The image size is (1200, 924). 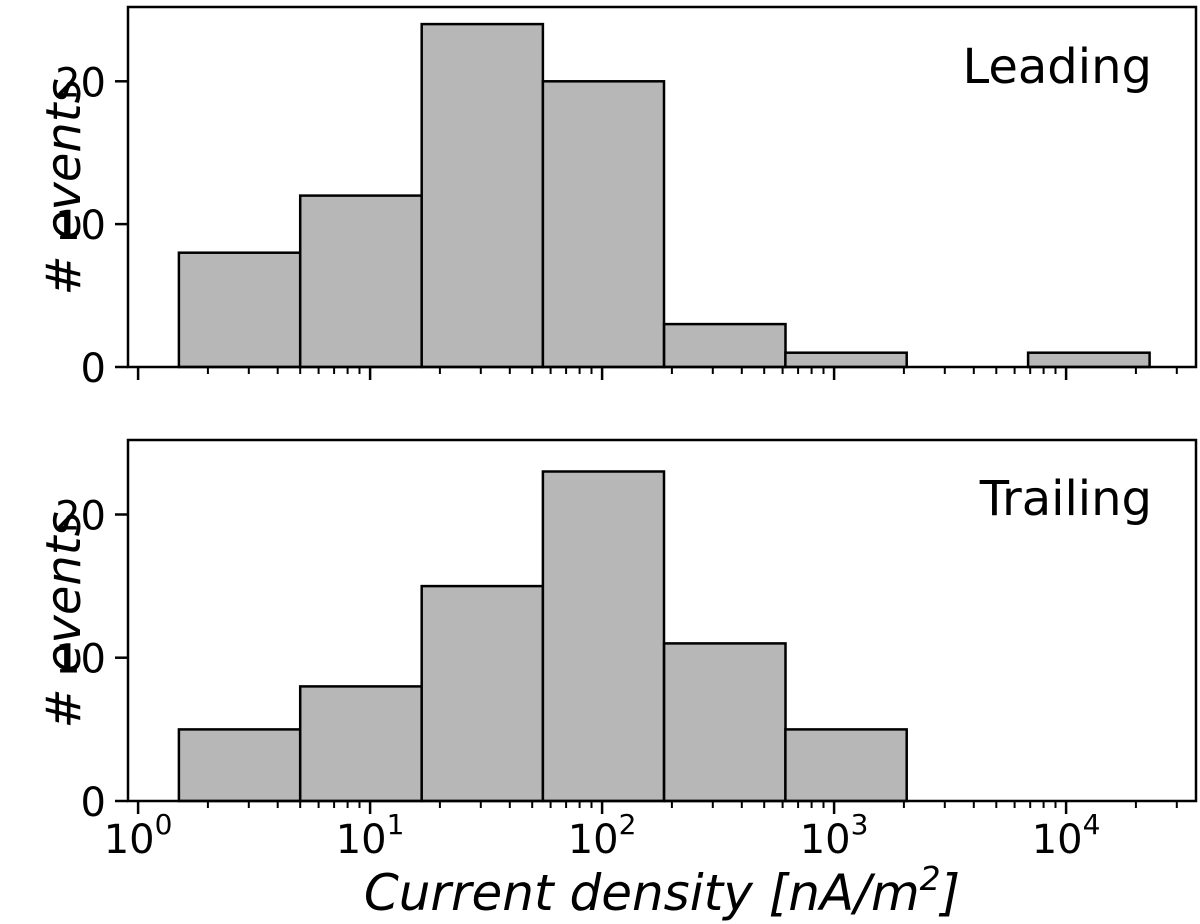 I want to click on x-tick-label: 10¹, so click(x=370, y=835).